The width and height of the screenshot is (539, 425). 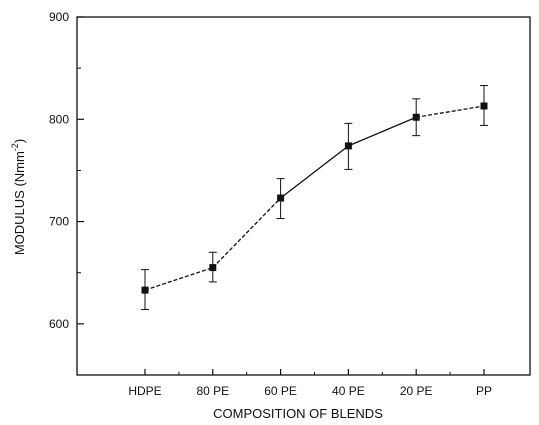 I want to click on x-tick-label: PP, so click(x=484, y=391).